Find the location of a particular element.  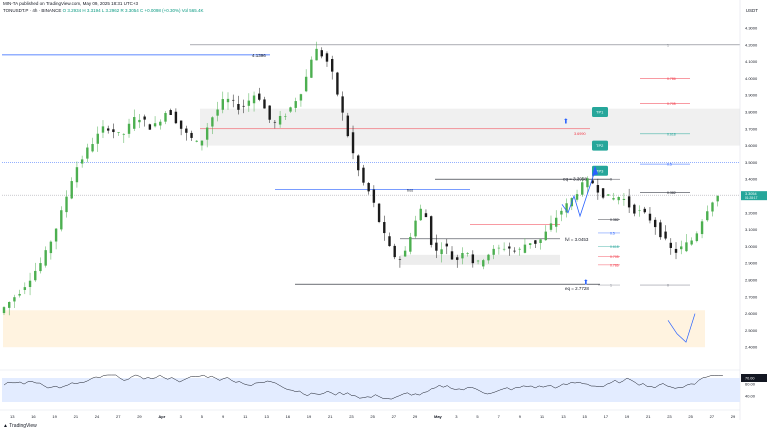

price-tick-16: 2.7000 is located at coordinates (751, 296).